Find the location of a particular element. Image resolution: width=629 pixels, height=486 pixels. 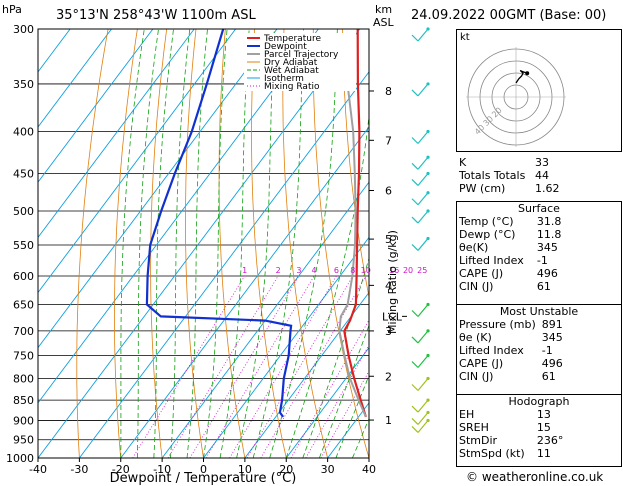

x-tick-label: 40 is located at coordinates (369, 469).